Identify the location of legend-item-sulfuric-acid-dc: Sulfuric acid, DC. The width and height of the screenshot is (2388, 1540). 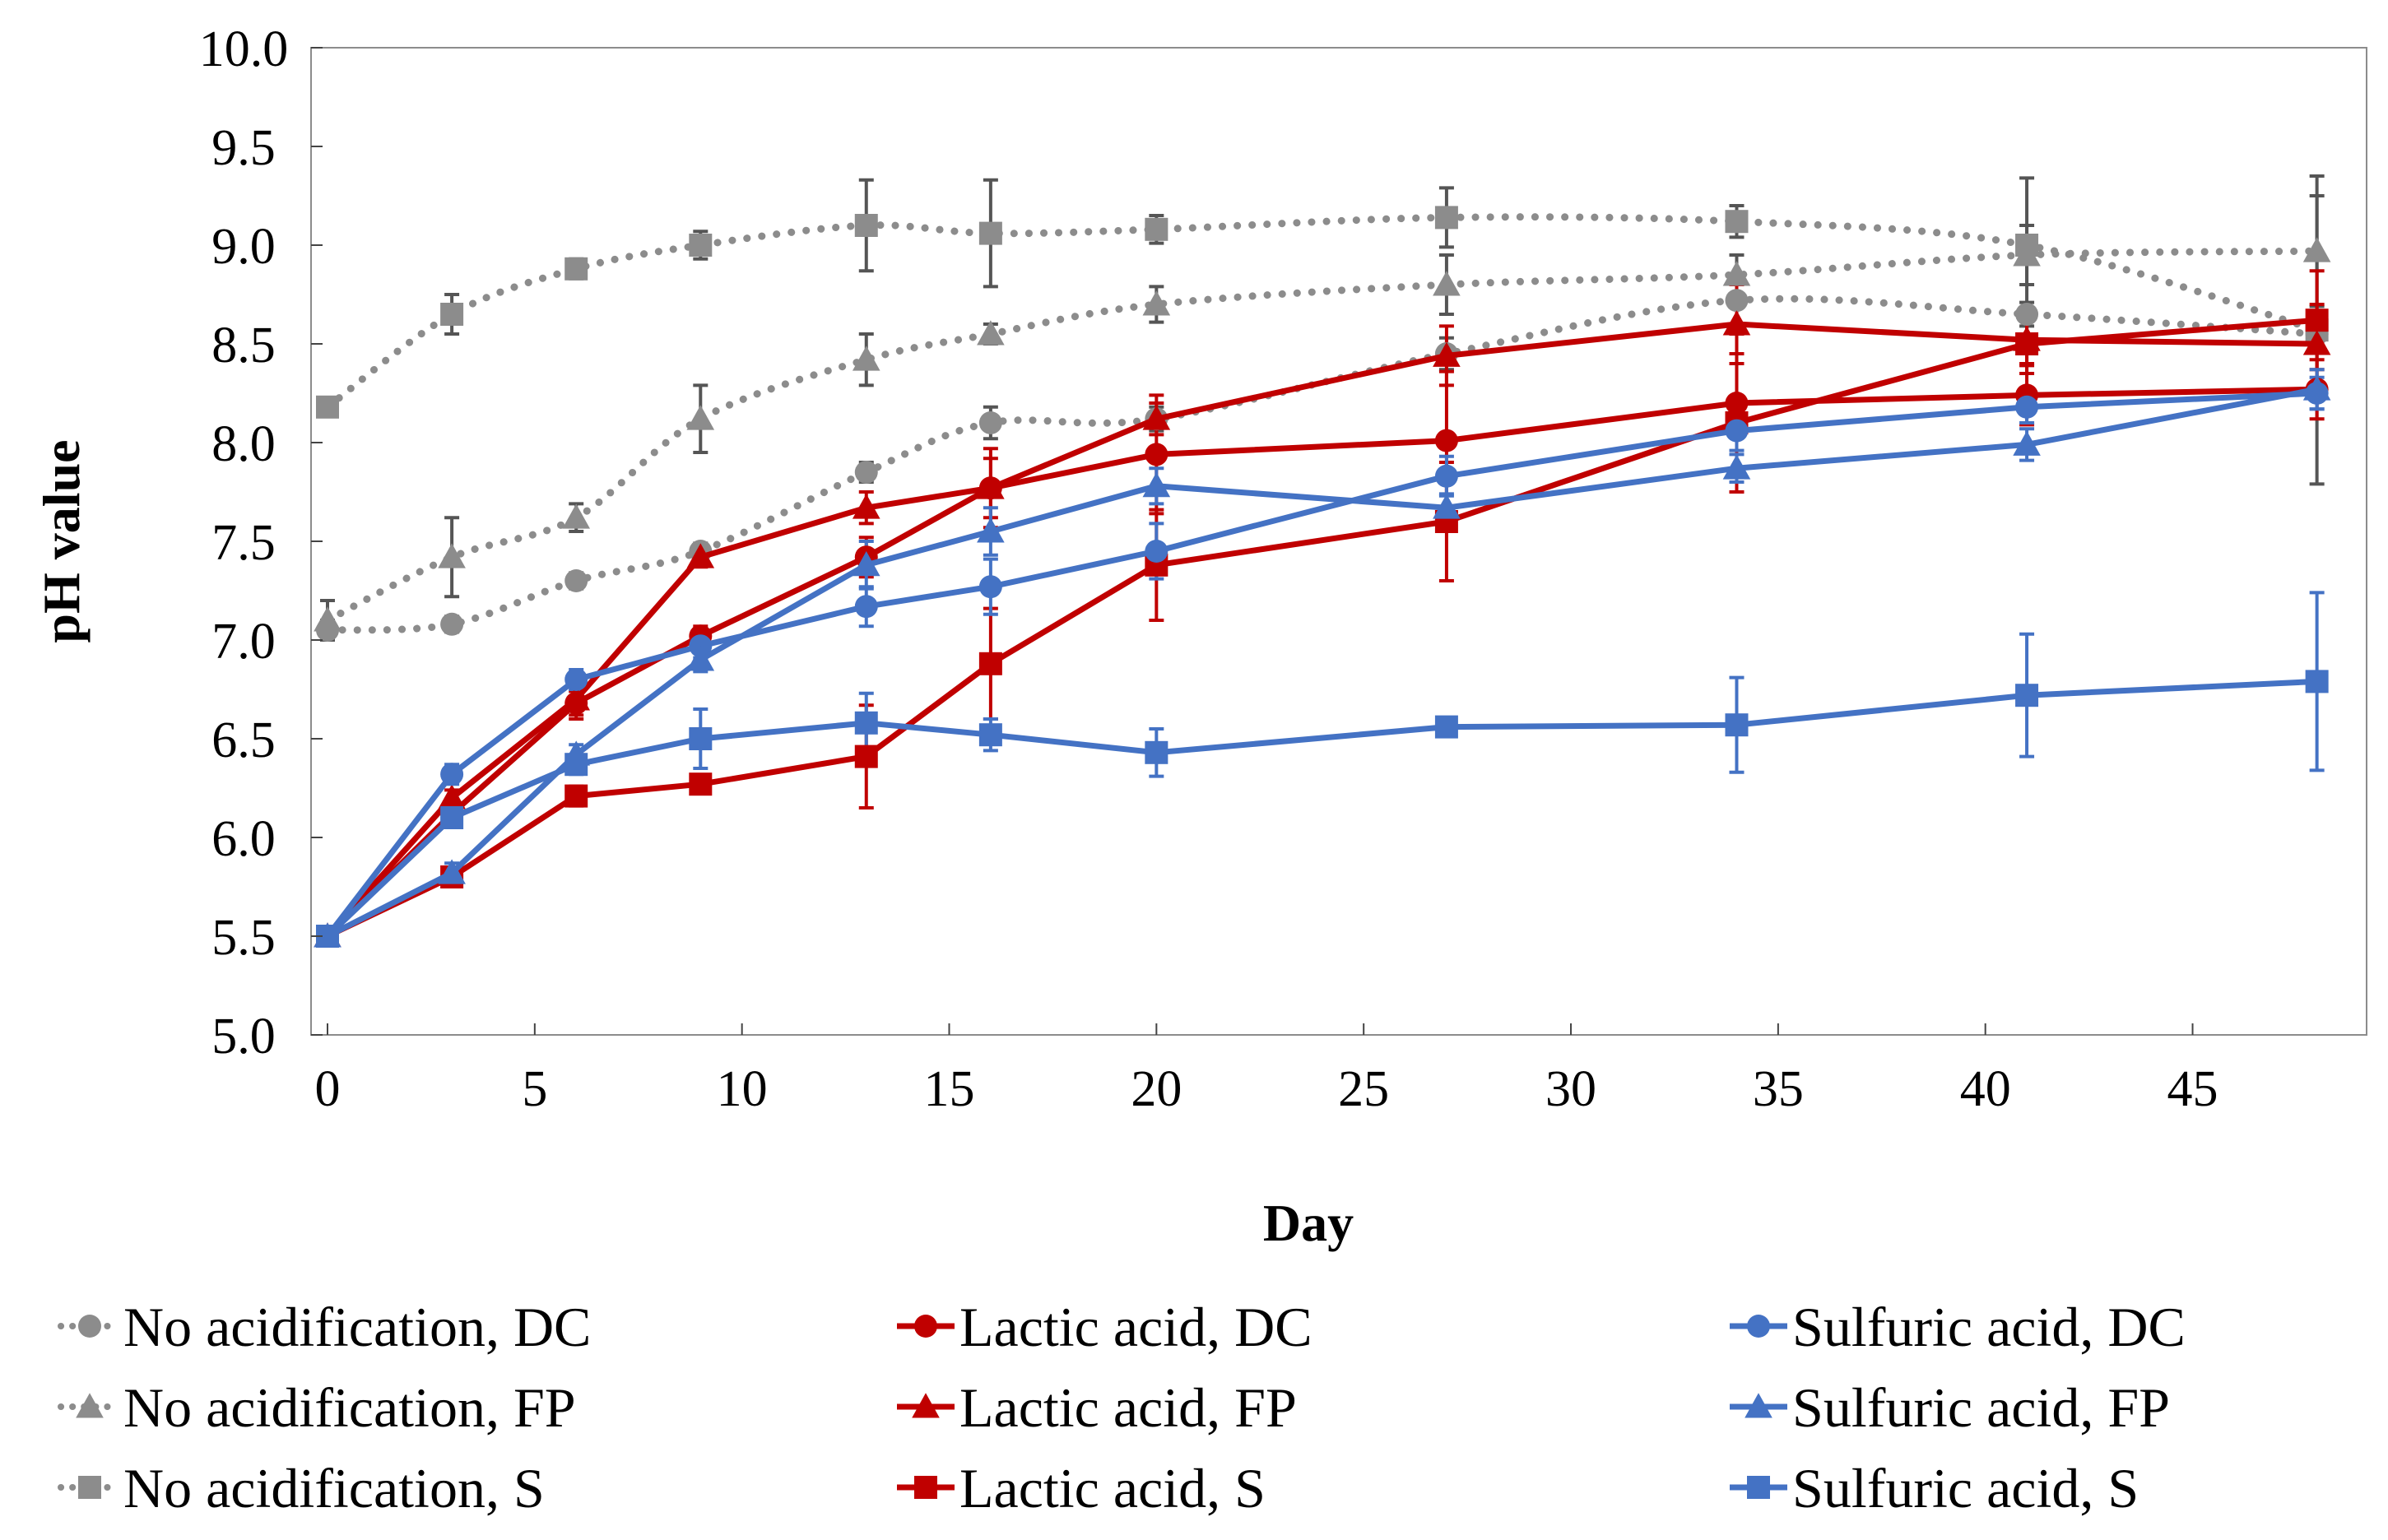
(1958, 1327).